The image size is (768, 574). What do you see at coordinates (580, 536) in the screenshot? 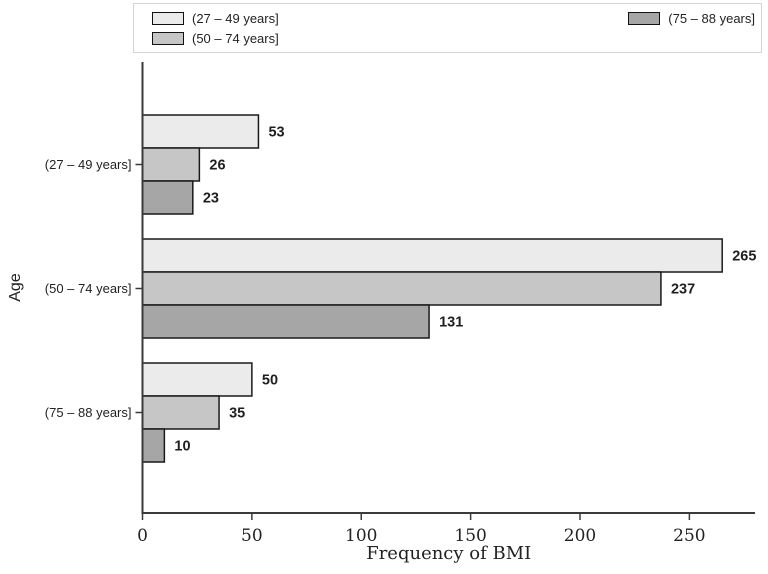
I see `x-tick-label: 200` at bounding box center [580, 536].